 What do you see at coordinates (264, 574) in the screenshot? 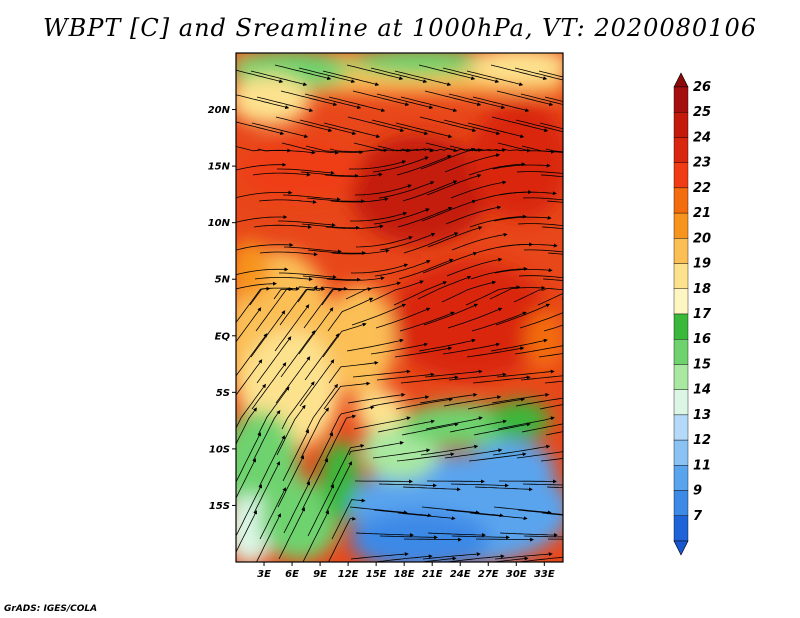
I see `lon-tick-label: 3E` at bounding box center [264, 574].